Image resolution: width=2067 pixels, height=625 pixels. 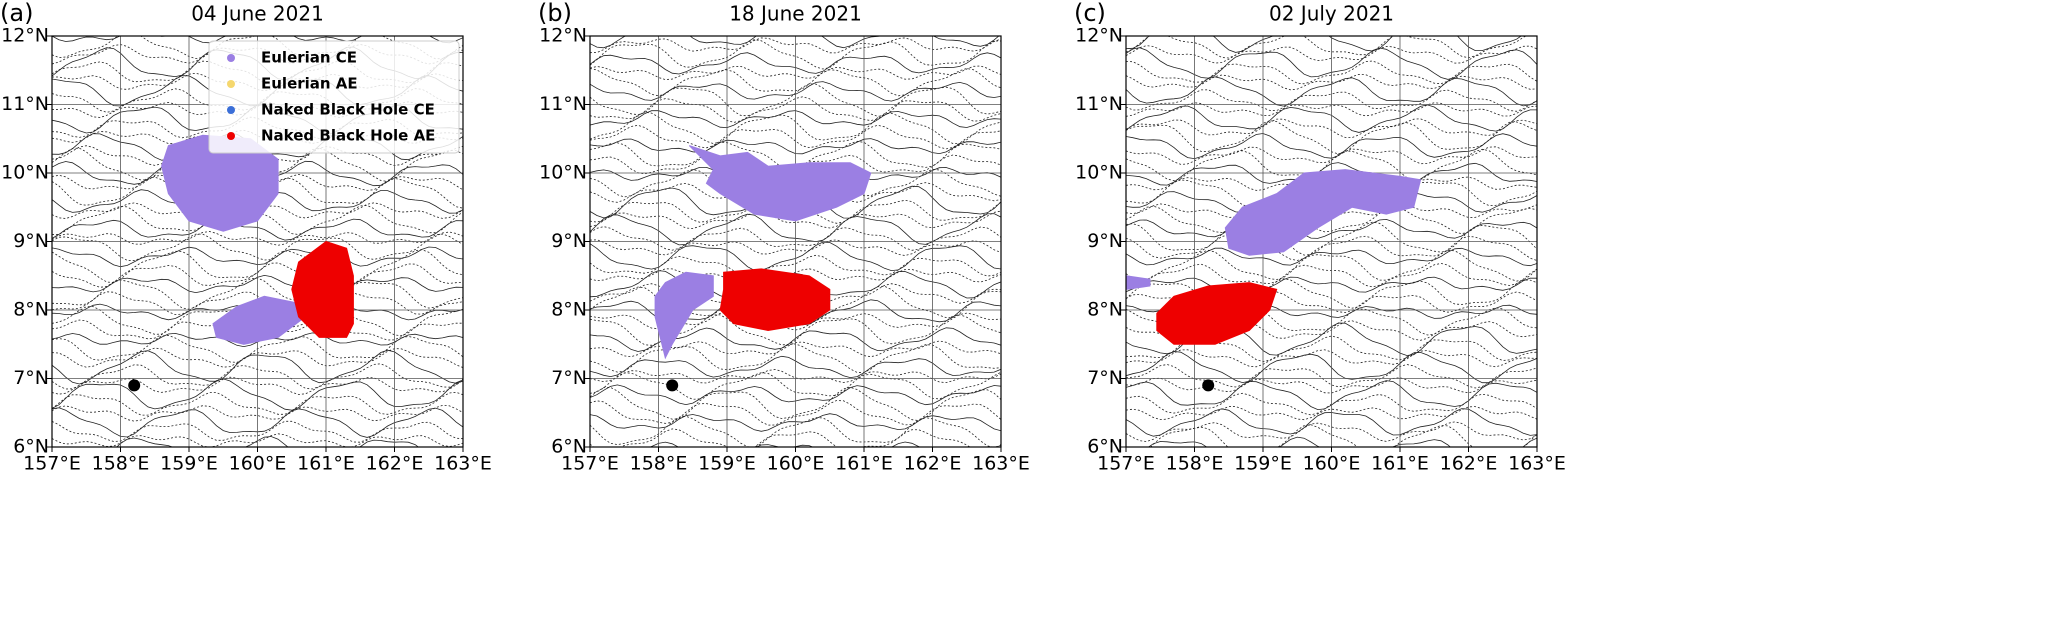 I want to click on chart-title: 04 June 2021, so click(x=257, y=14).